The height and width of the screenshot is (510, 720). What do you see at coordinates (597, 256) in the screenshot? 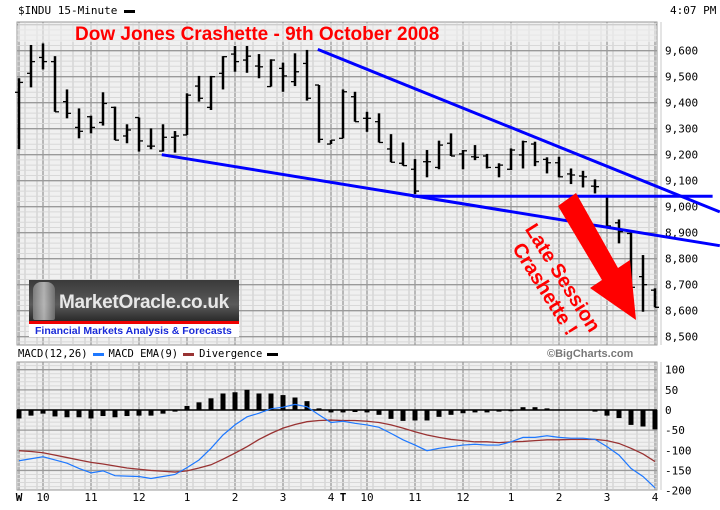
I see `crash-arrow` at bounding box center [597, 256].